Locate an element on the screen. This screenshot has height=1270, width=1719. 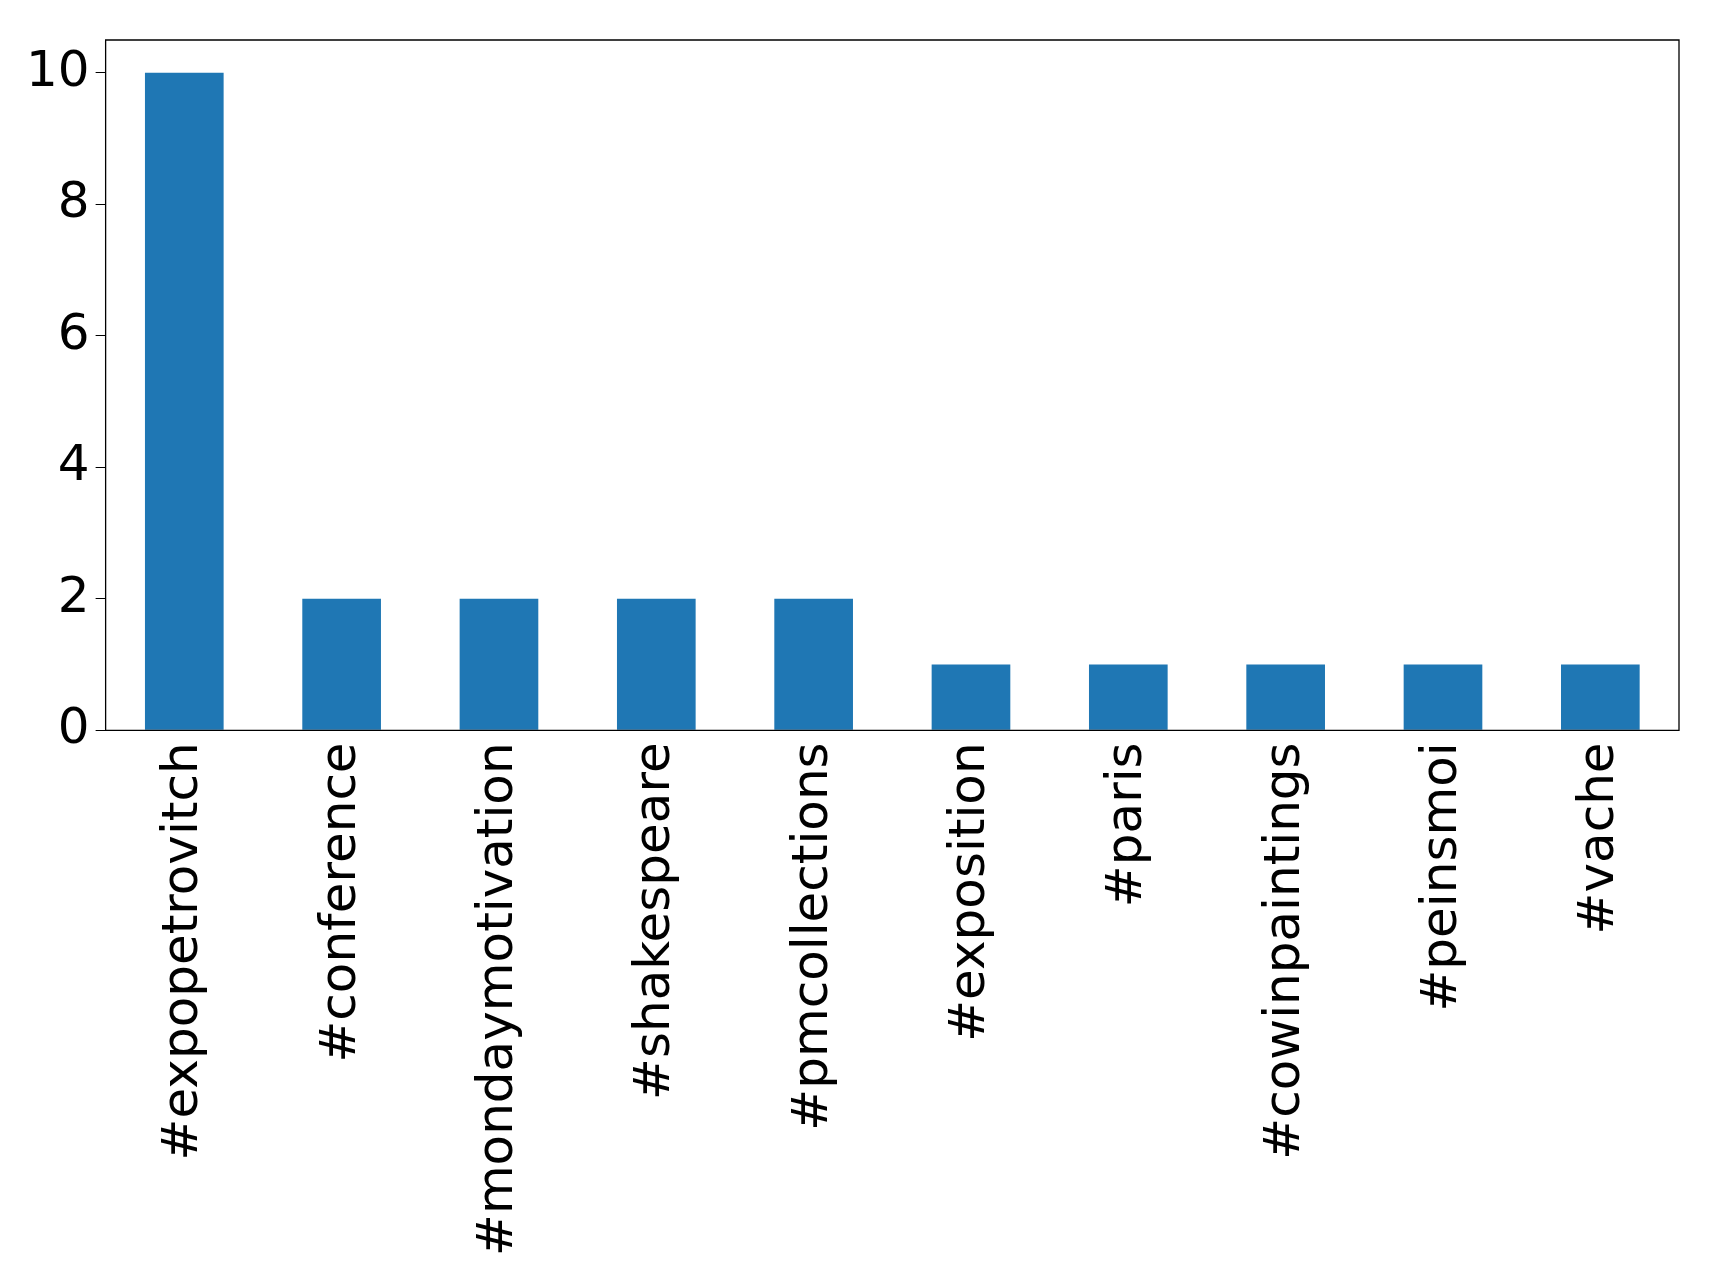
x-tick-label: #exposition is located at coordinates (966, 892).